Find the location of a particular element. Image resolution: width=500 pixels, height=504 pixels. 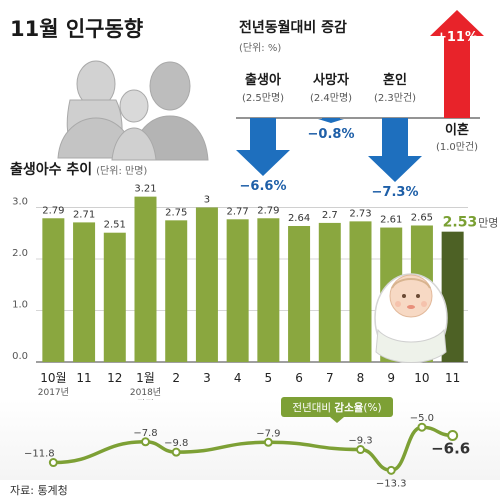

x-tick-label: 9 is located at coordinates (391, 378).